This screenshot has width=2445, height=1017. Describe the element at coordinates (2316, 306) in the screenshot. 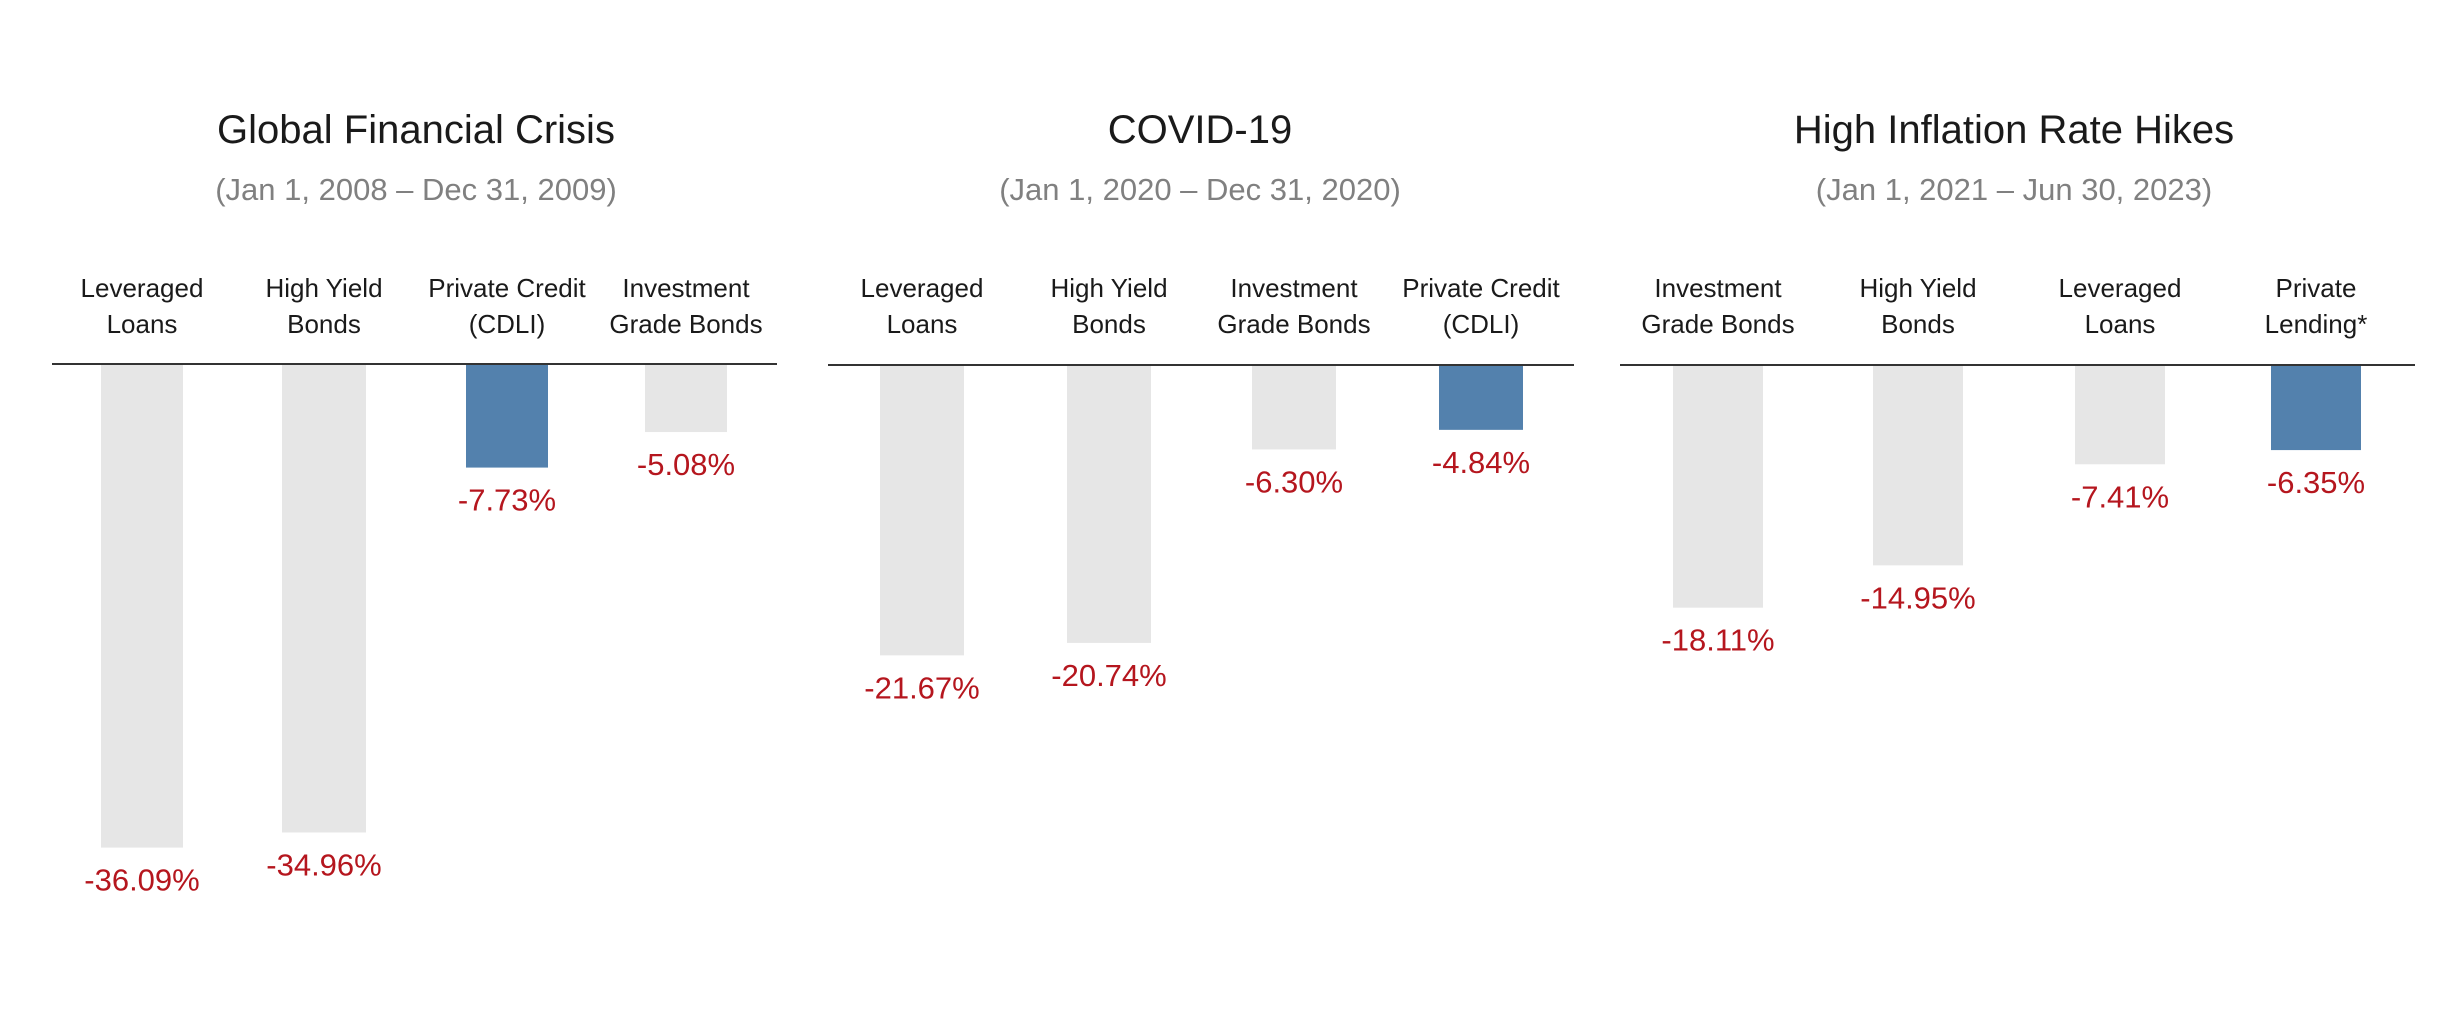

I see `category-label: Private Lending*` at that location.